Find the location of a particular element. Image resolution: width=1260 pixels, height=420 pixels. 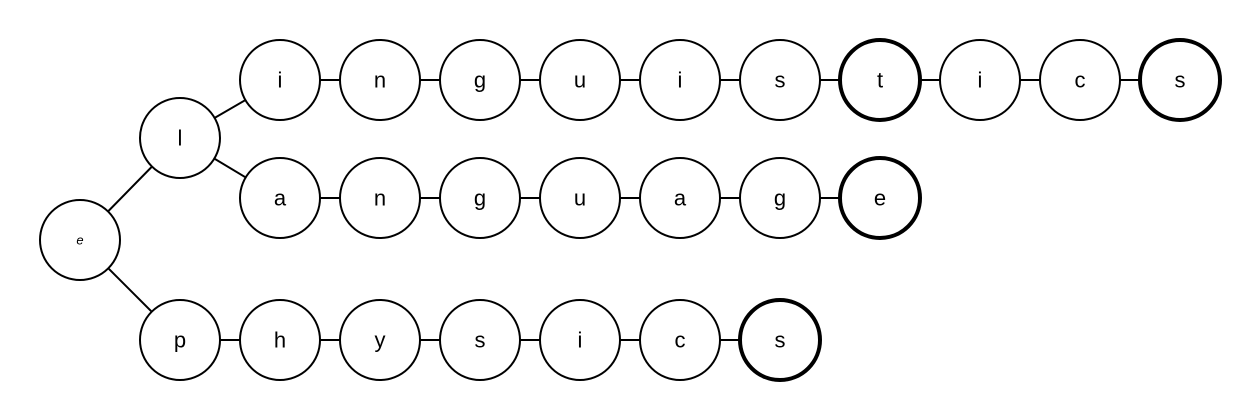

node-n-branch-0-pos-2: n is located at coordinates (380, 80).